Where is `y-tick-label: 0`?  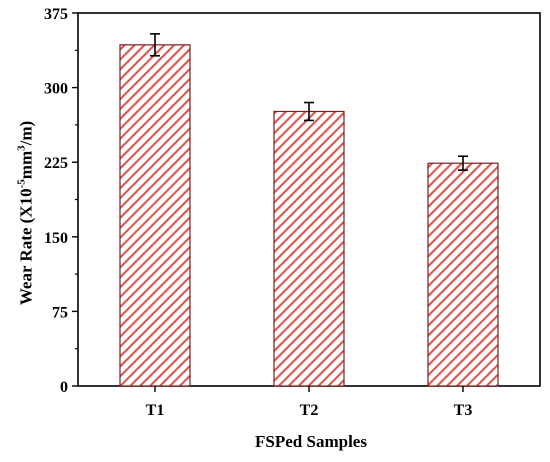 y-tick-label: 0 is located at coordinates (64, 387).